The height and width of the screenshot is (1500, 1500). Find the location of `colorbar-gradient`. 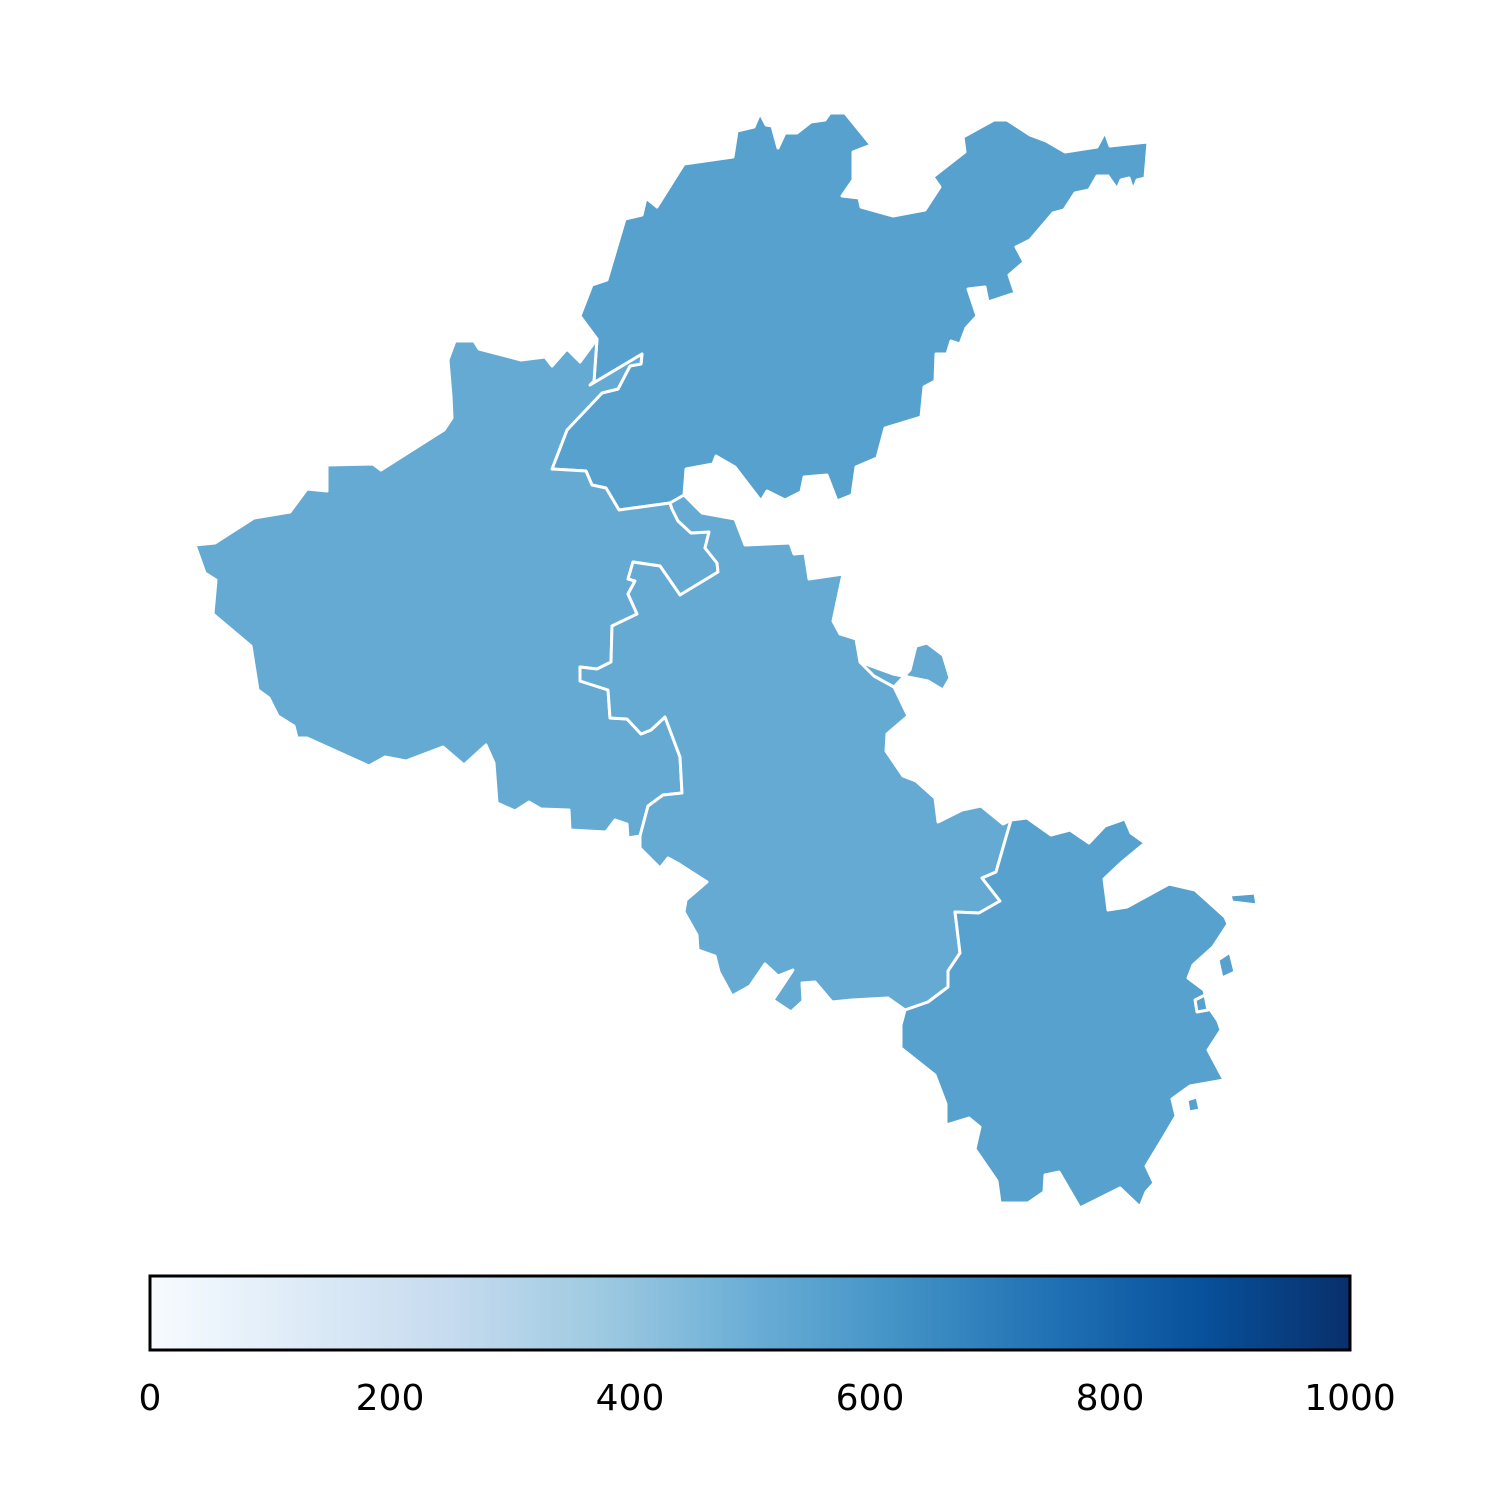

colorbar-gradient is located at coordinates (750, 1313).